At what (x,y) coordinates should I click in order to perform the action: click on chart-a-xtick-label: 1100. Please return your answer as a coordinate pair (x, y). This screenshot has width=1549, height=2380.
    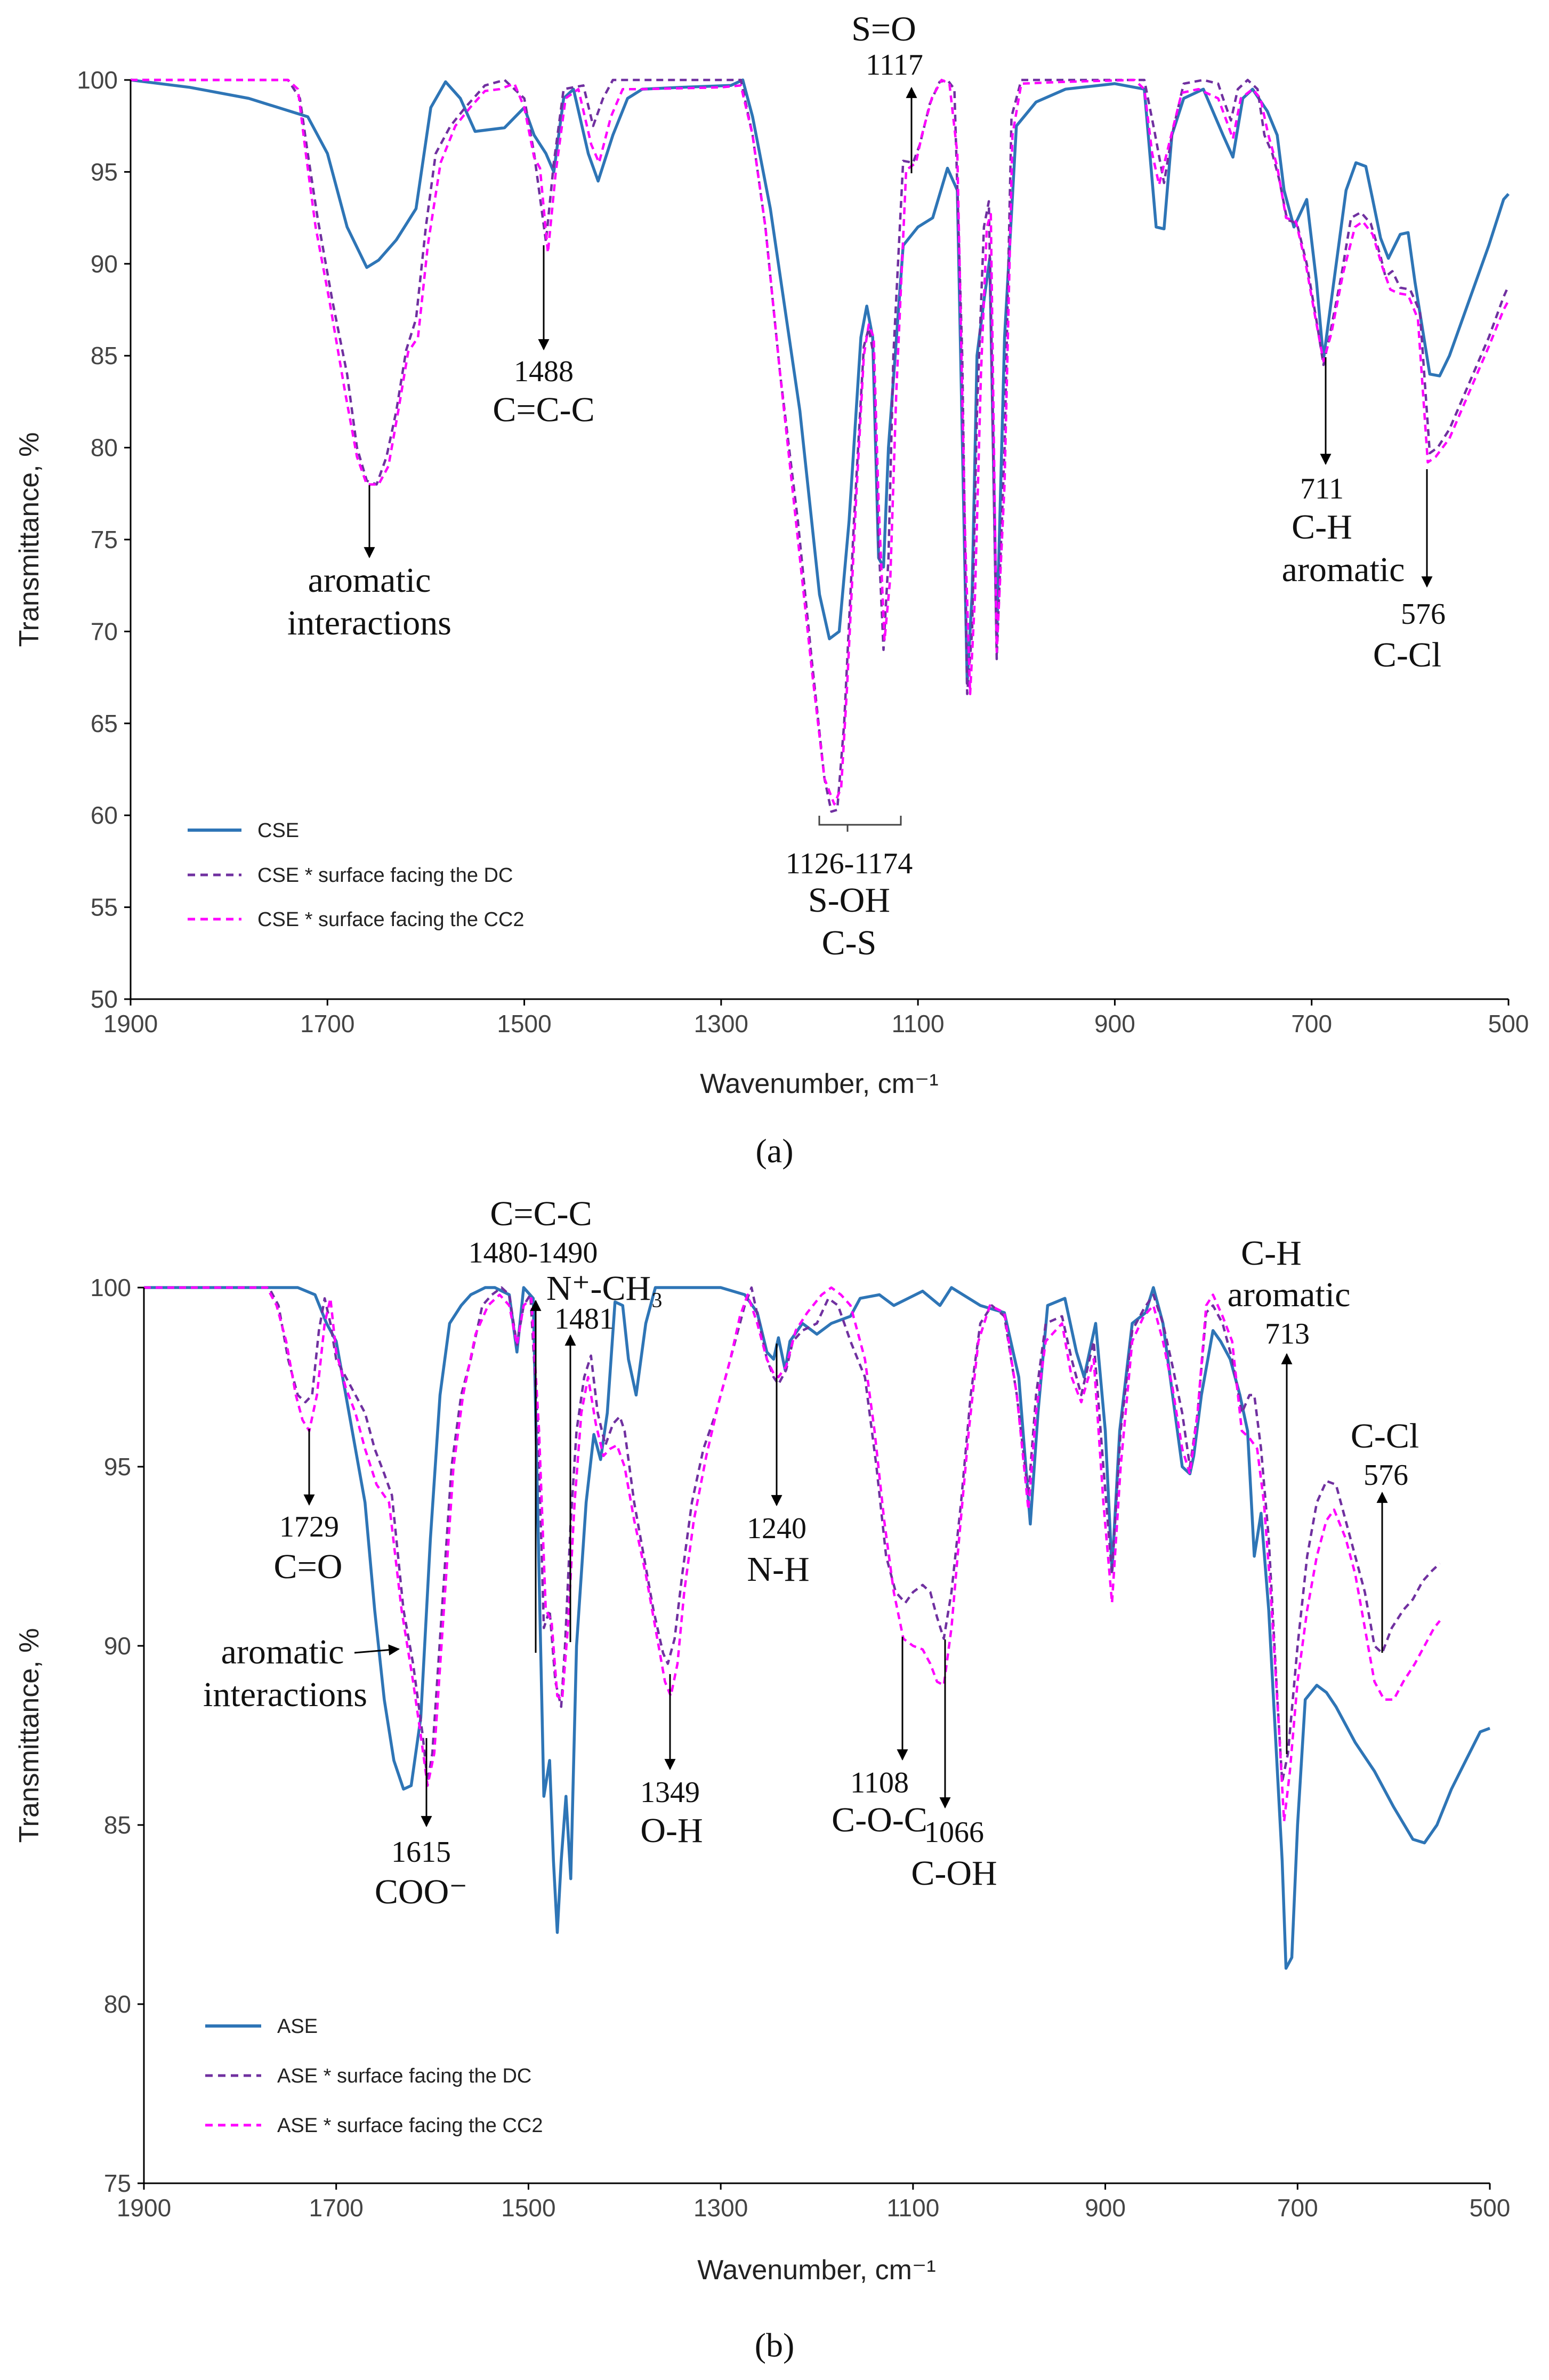
    Looking at the image, I should click on (918, 1024).